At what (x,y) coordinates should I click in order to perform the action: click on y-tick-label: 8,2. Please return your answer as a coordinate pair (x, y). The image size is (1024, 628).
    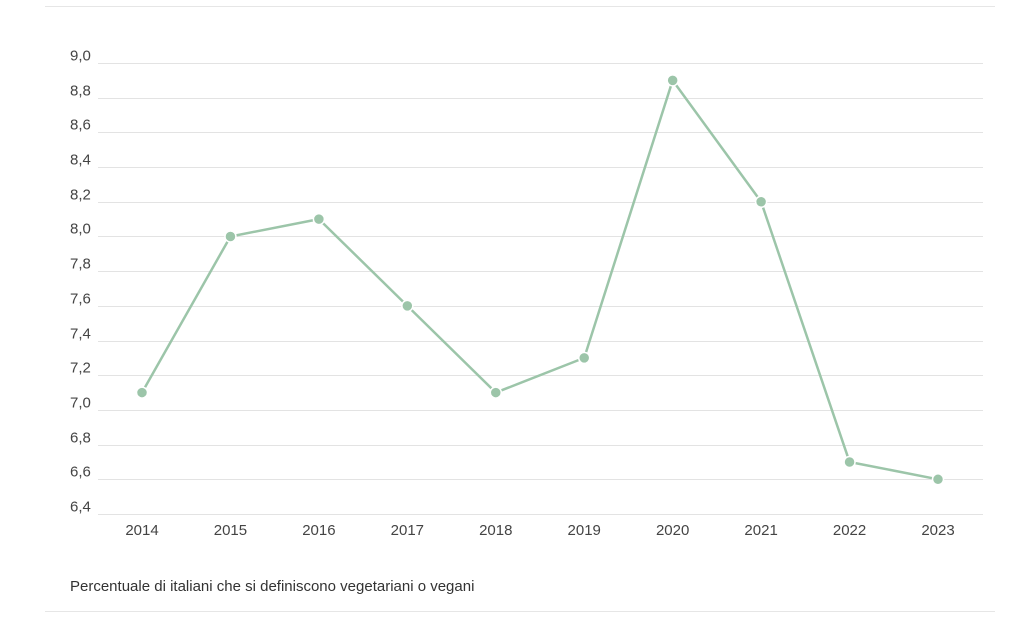
    Looking at the image, I should click on (80, 195).